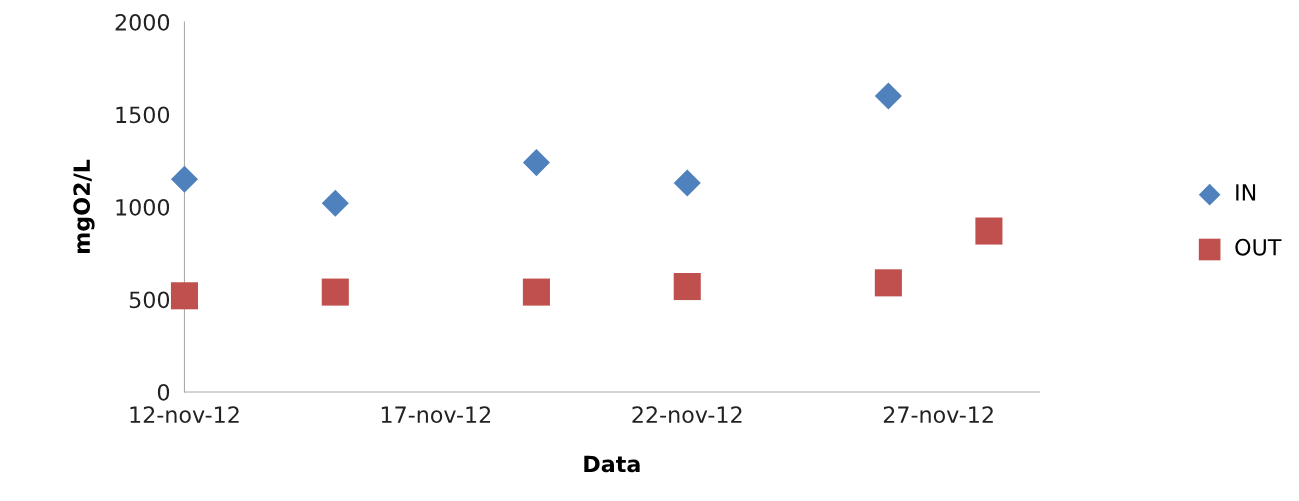  What do you see at coordinates (84, 206) in the screenshot?
I see `y-axis-title: mgO2/L` at bounding box center [84, 206].